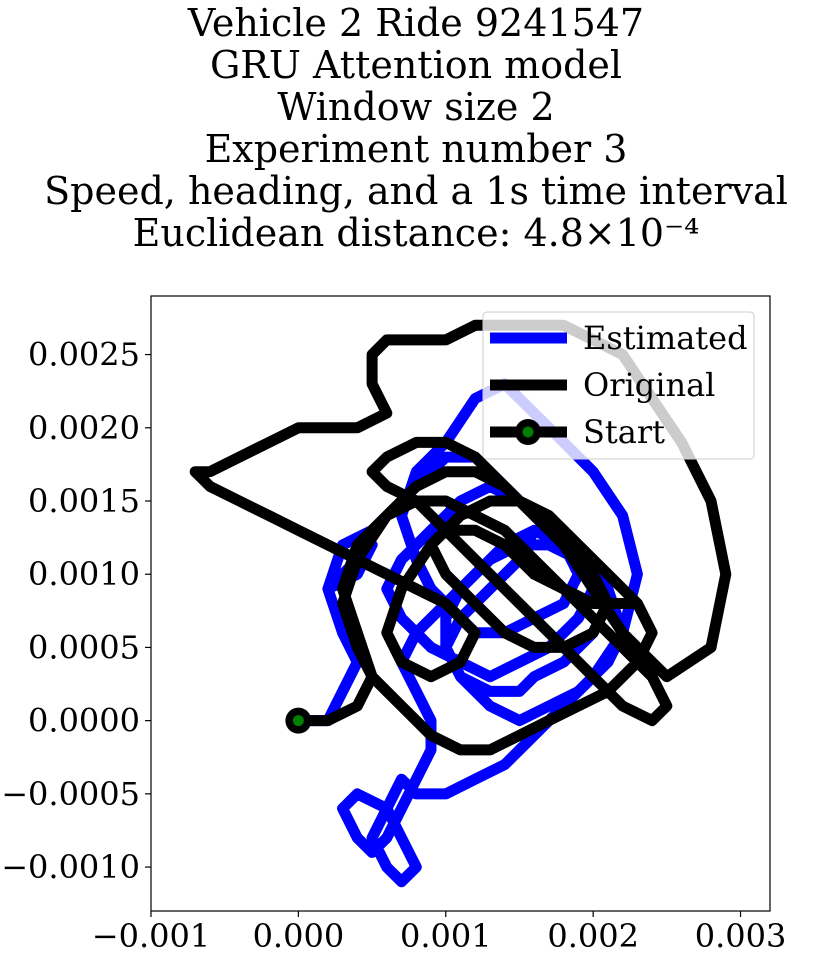 The image size is (833, 958). Describe the element at coordinates (665, 338) in the screenshot. I see `legend-label-estimated: Estimated` at that location.